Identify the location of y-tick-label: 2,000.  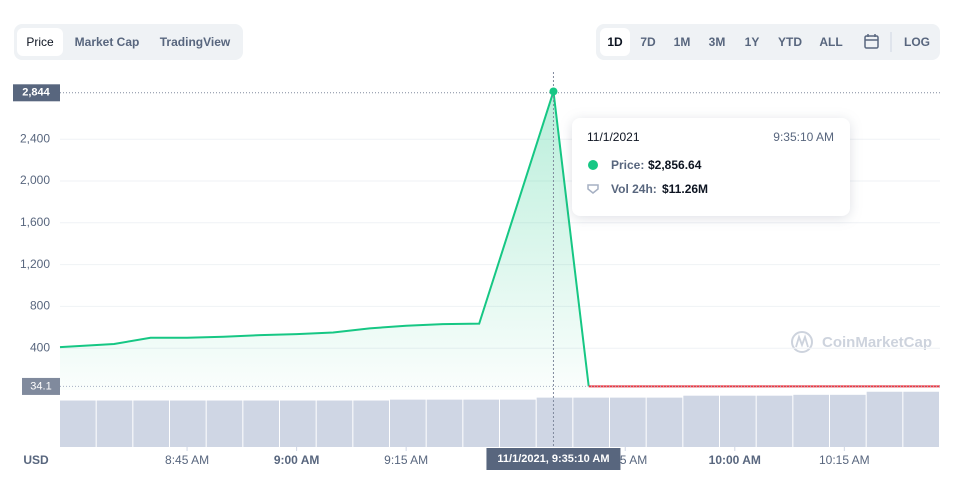
(35, 180).